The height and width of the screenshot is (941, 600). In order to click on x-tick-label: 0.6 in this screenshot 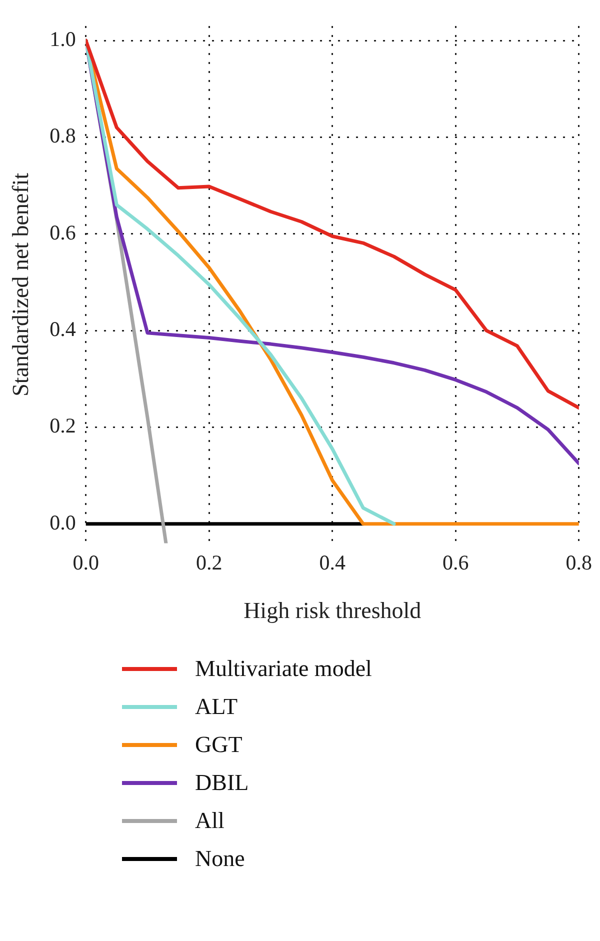, I will do `click(455, 562)`.